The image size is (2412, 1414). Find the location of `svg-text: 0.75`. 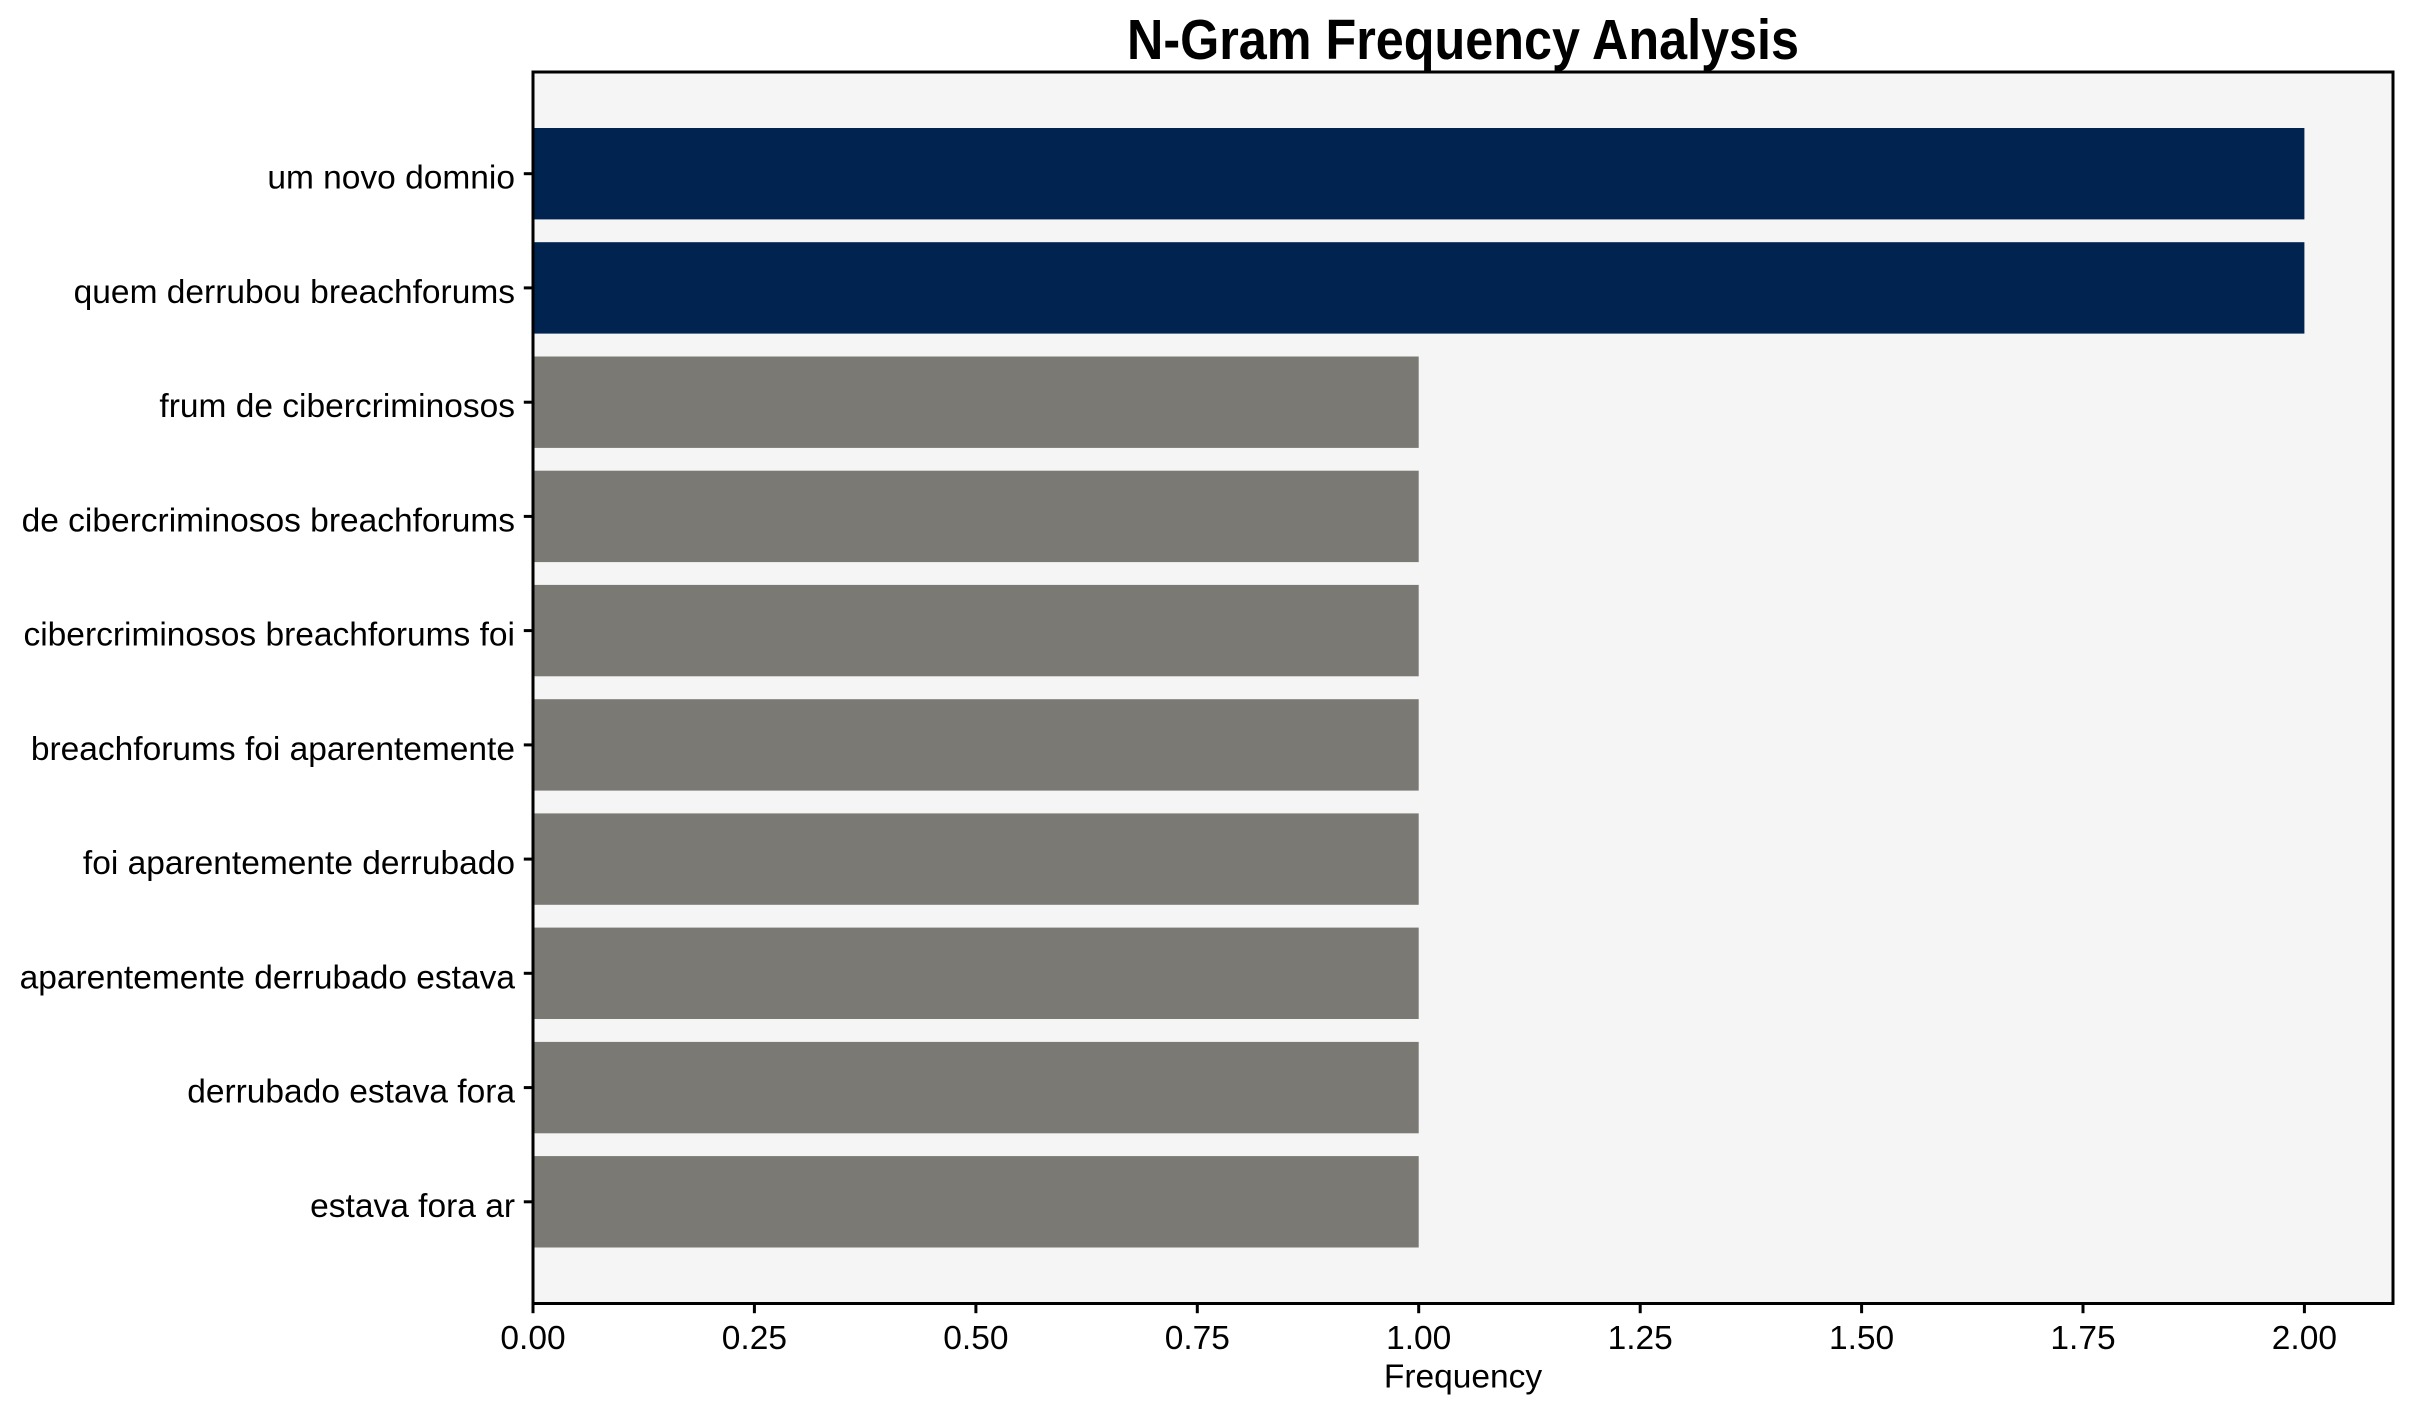

svg-text: 0.75 is located at coordinates (1197, 1338).